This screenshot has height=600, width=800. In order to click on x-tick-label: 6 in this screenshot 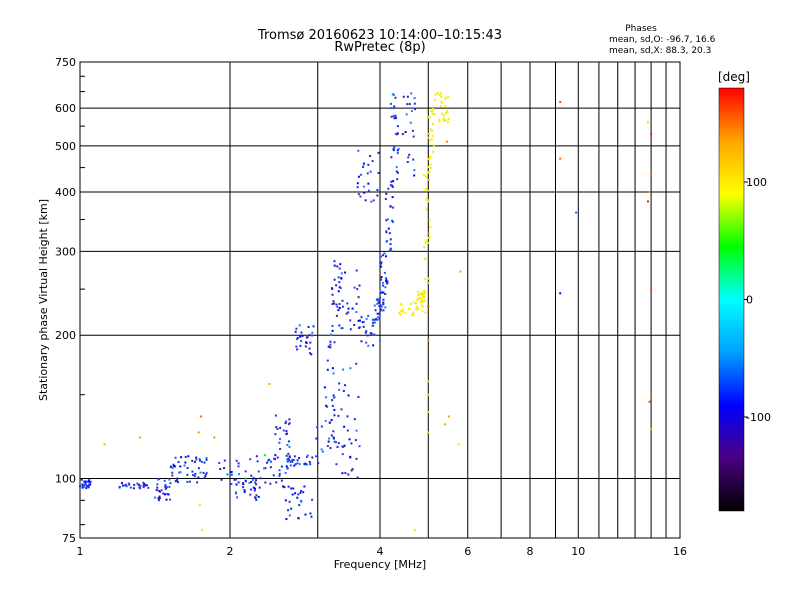, I will do `click(467, 551)`.